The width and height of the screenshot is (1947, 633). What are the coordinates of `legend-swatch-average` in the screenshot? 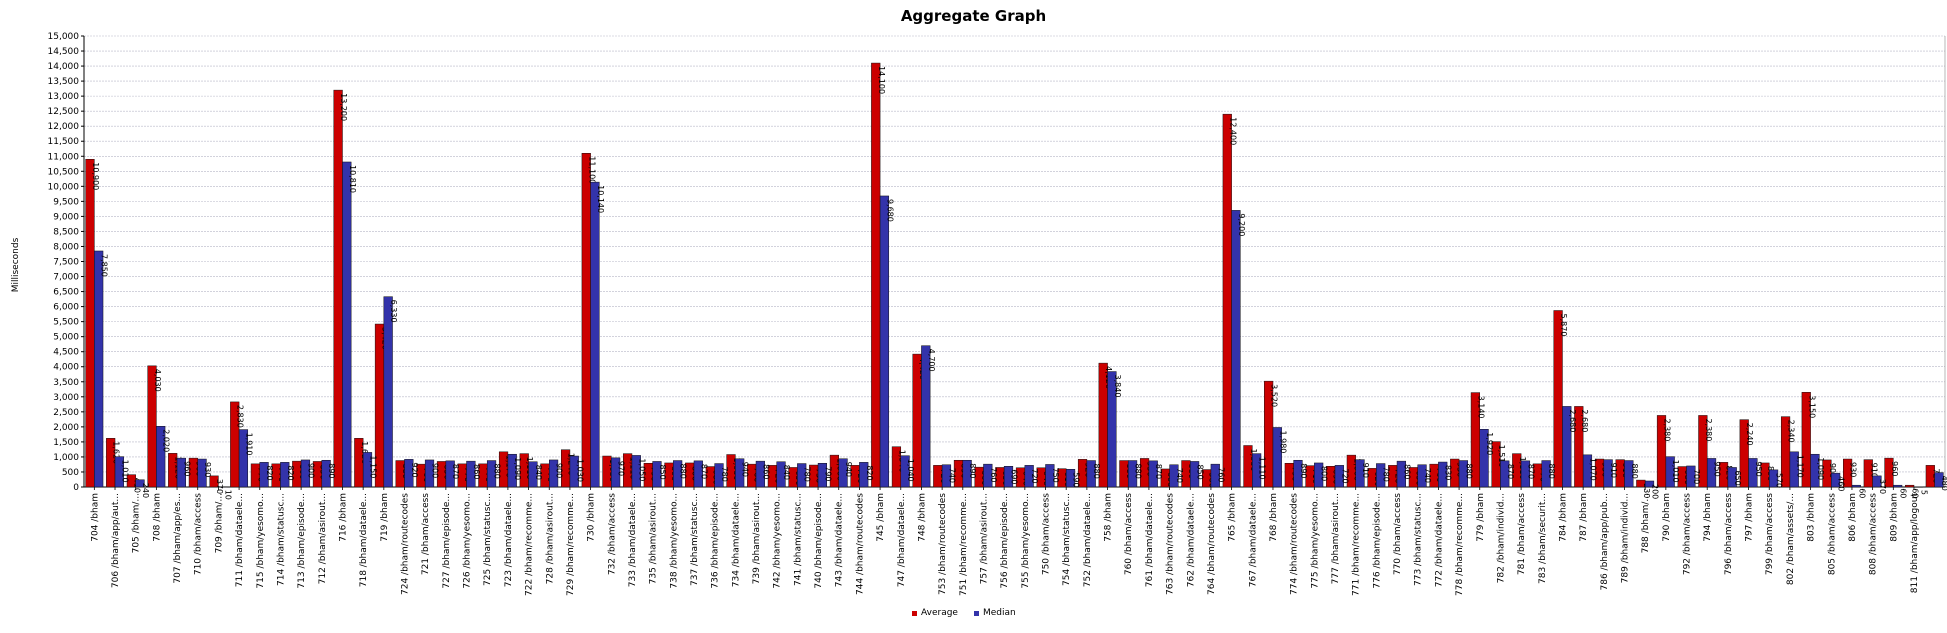 It's located at (914, 613).